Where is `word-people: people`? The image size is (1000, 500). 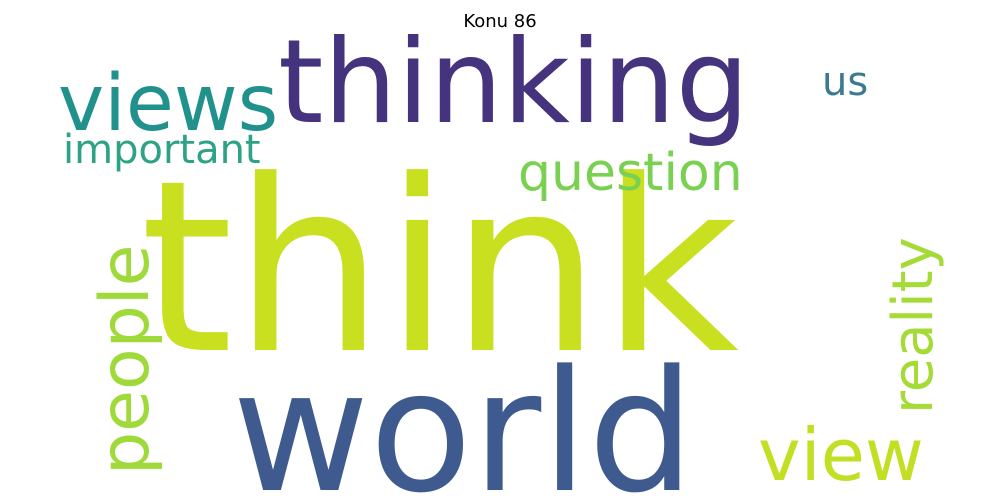
word-people: people is located at coordinates (125, 360).